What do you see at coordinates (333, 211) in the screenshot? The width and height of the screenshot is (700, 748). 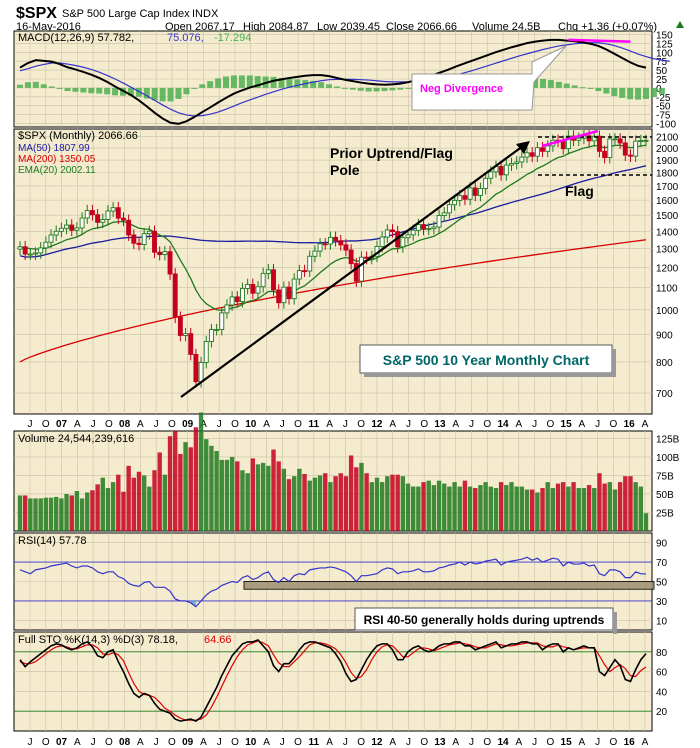 I see `ma50-line` at bounding box center [333, 211].